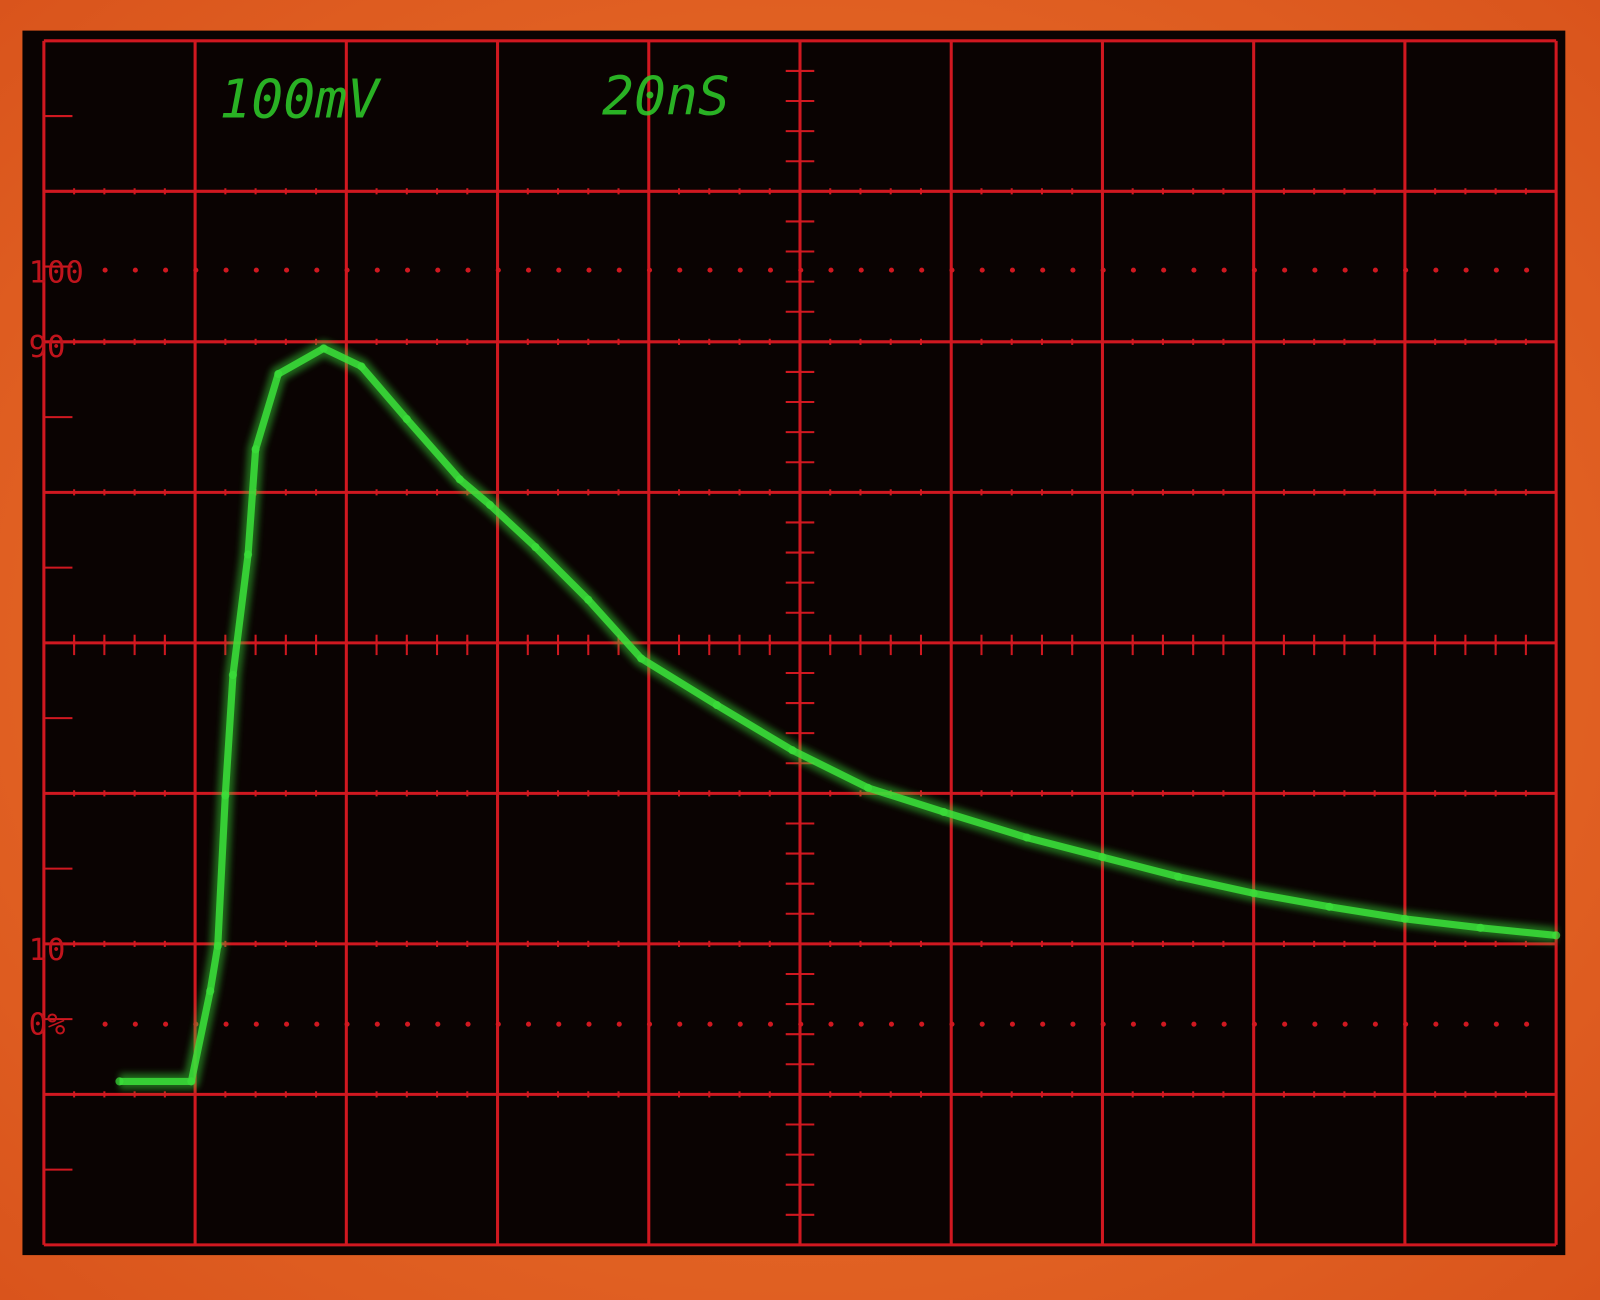 Image resolution: width=1600 pixels, height=1300 pixels. What do you see at coordinates (300, 99) in the screenshot?
I see `volts-per-div-readout: 100mV` at bounding box center [300, 99].